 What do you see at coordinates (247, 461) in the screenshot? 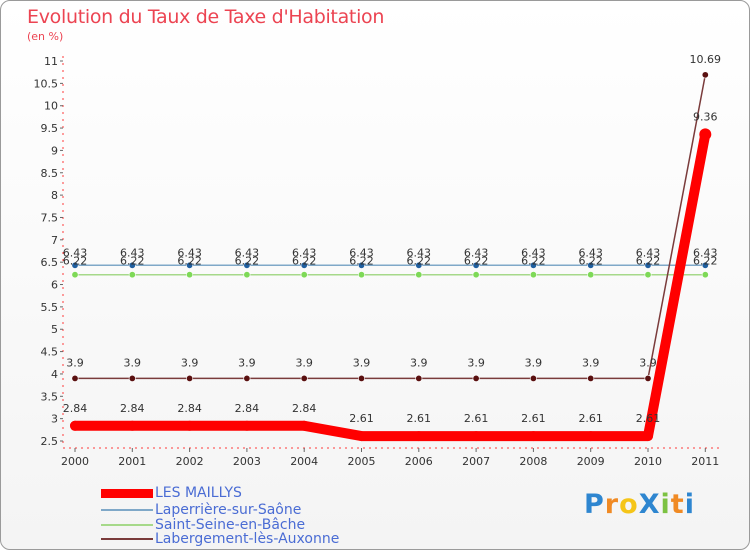
I see `x-tick-label: 2003` at bounding box center [247, 461].